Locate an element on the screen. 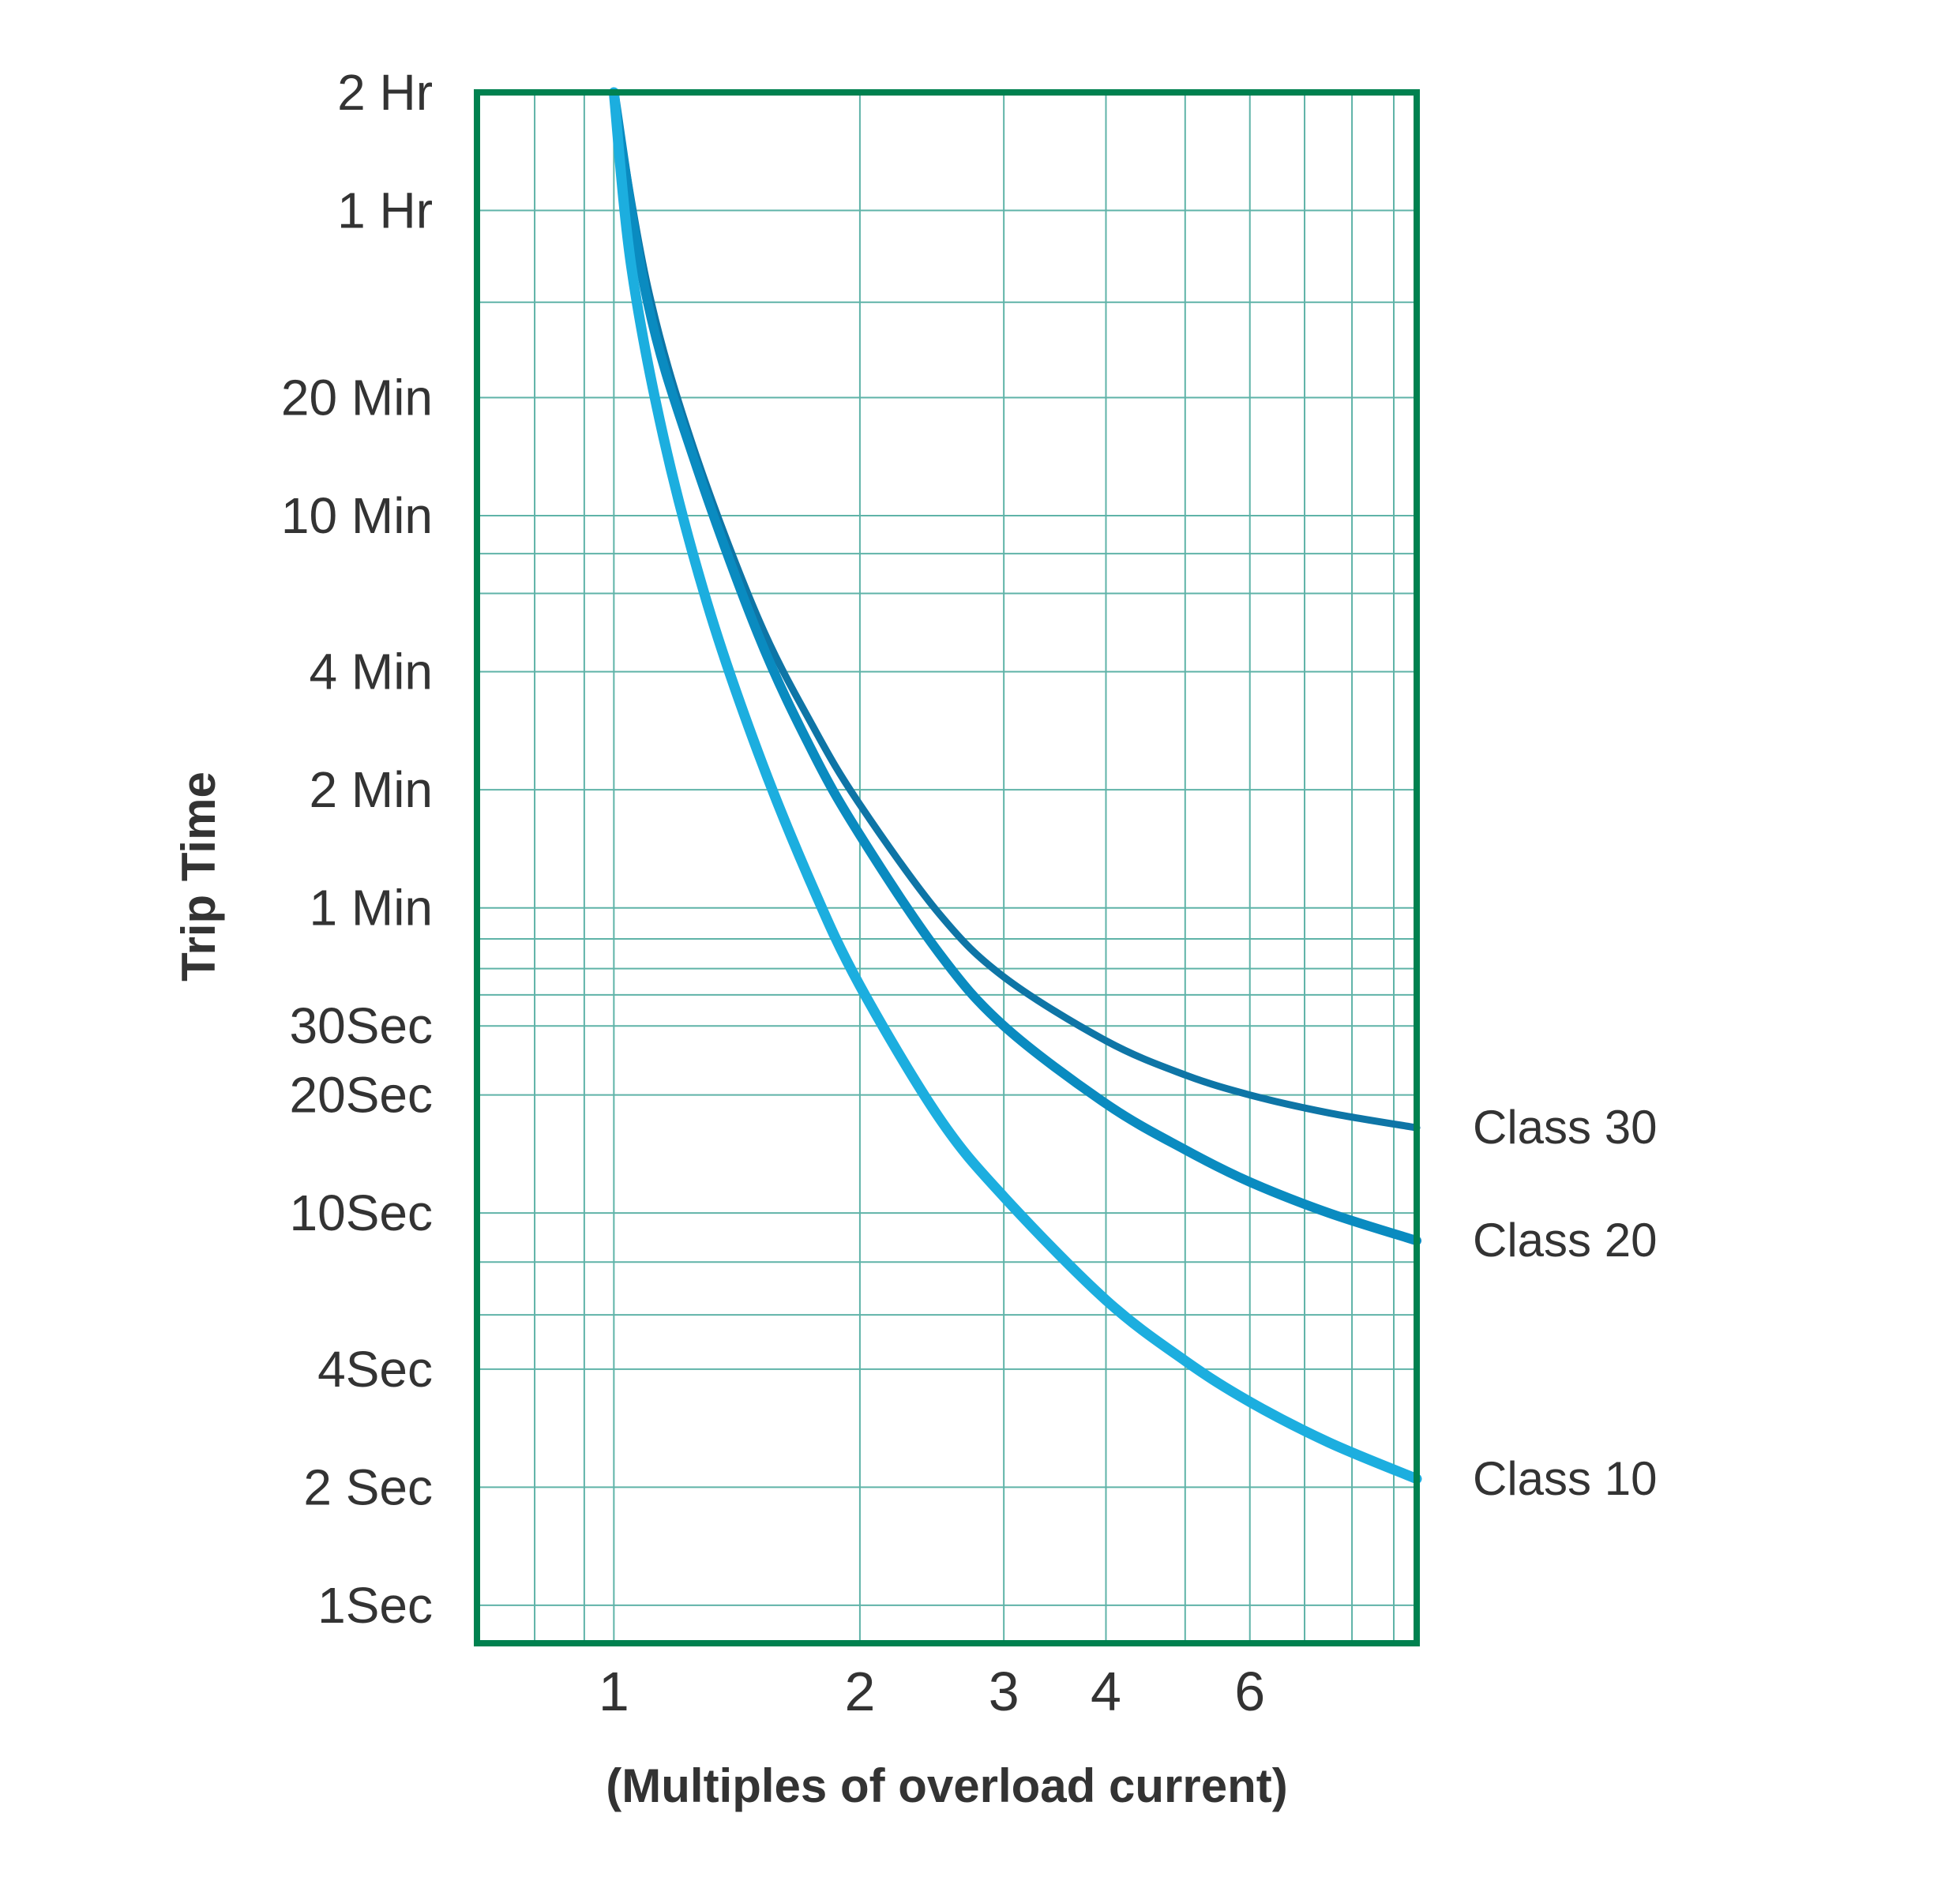 The width and height of the screenshot is (1960, 1892). y-tick-label: 2 Hr is located at coordinates (385, 92).